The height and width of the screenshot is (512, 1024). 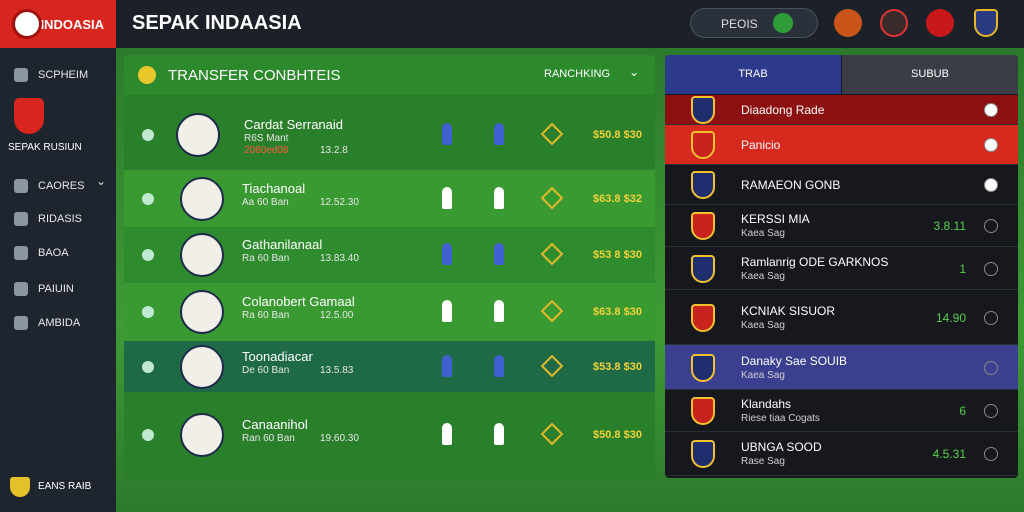 I want to click on club-row: Ramlanrig ODE GARKNOS Kaea Sag 1, so click(x=841, y=268).